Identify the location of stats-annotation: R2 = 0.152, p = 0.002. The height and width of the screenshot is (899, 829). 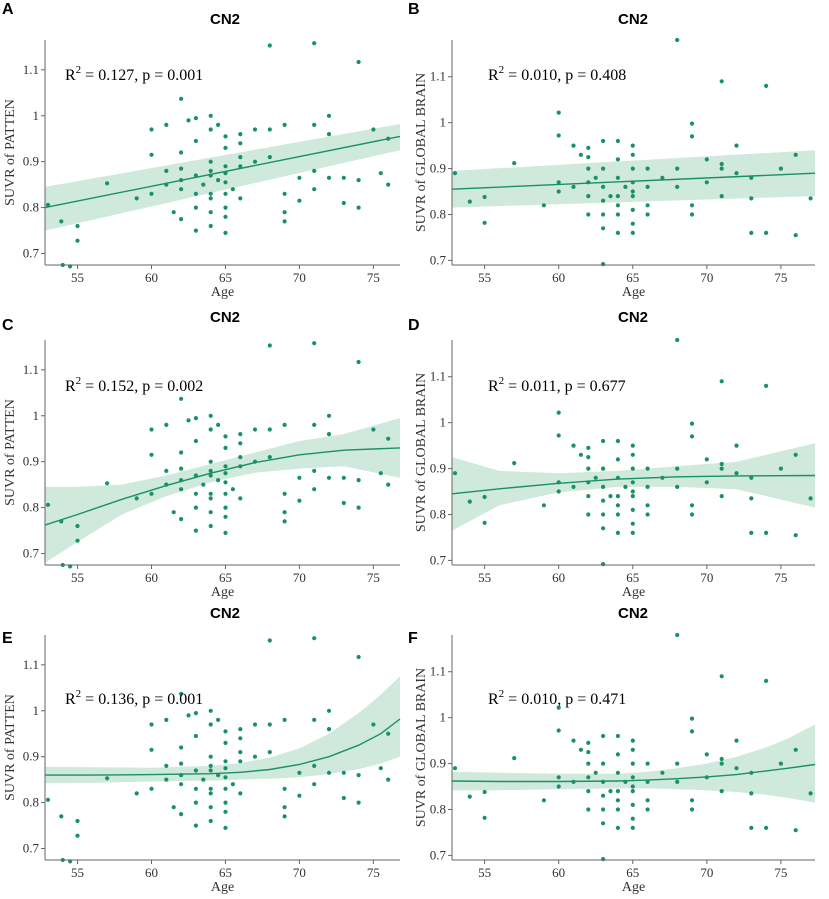
(134, 385).